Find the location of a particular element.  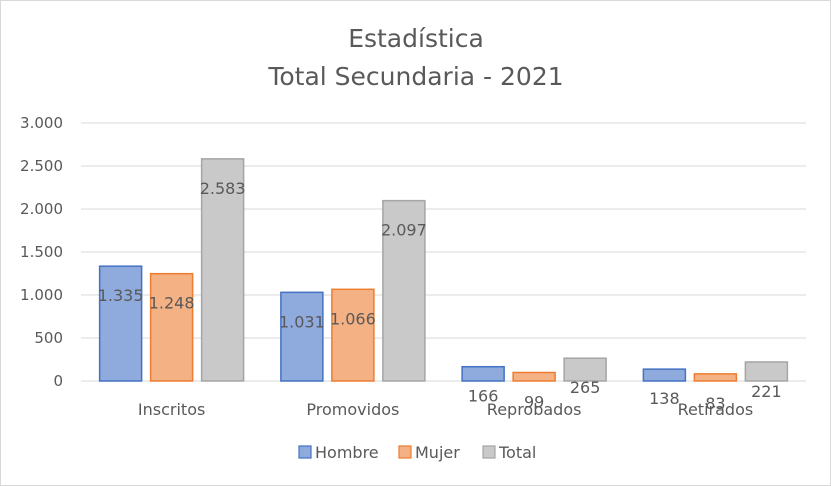

y-tick-label: 1.500 is located at coordinates (41, 252).